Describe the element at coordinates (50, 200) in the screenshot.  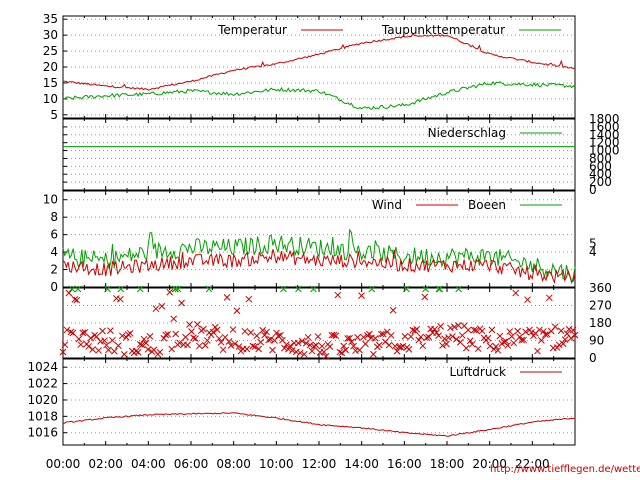
I see `y-tick-label: 10` at that location.